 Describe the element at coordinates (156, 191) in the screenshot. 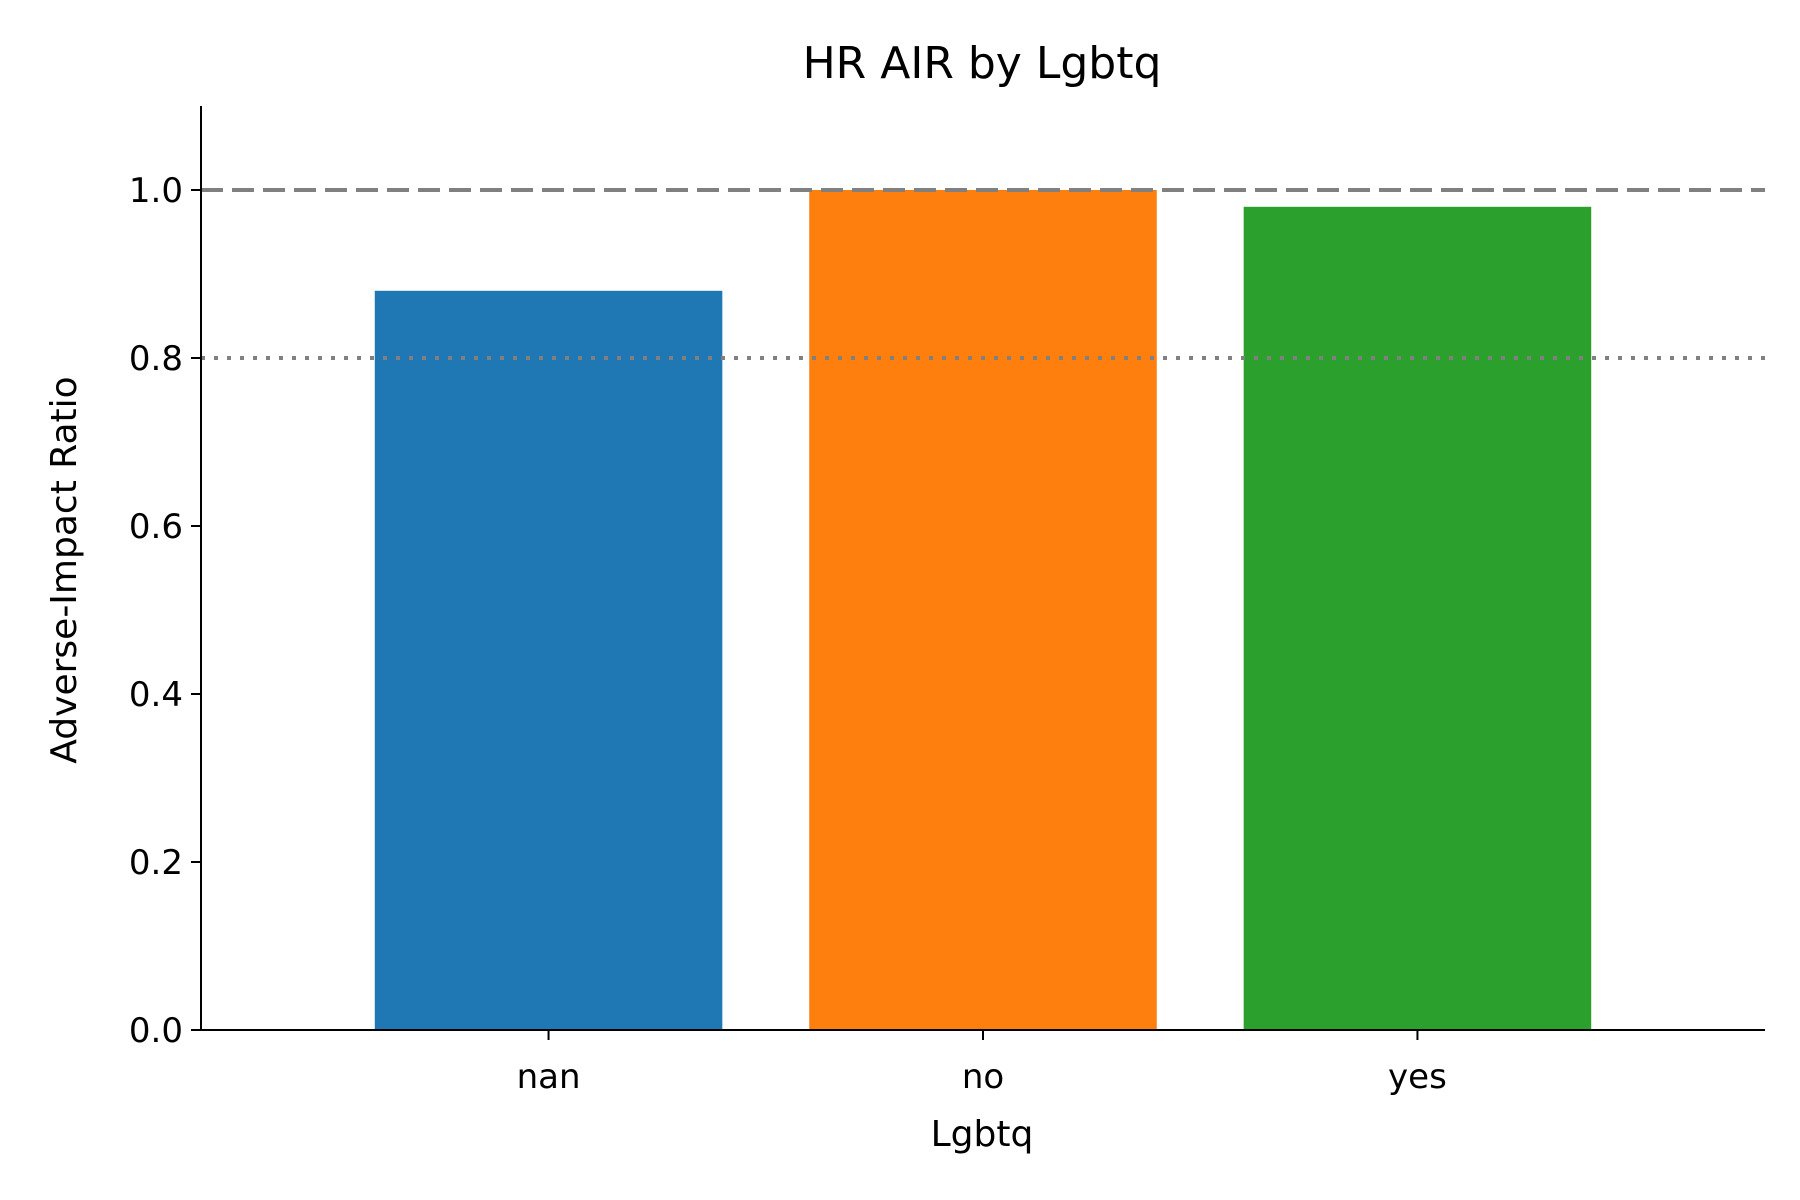

I see `y-tick-label: 1.0` at that location.